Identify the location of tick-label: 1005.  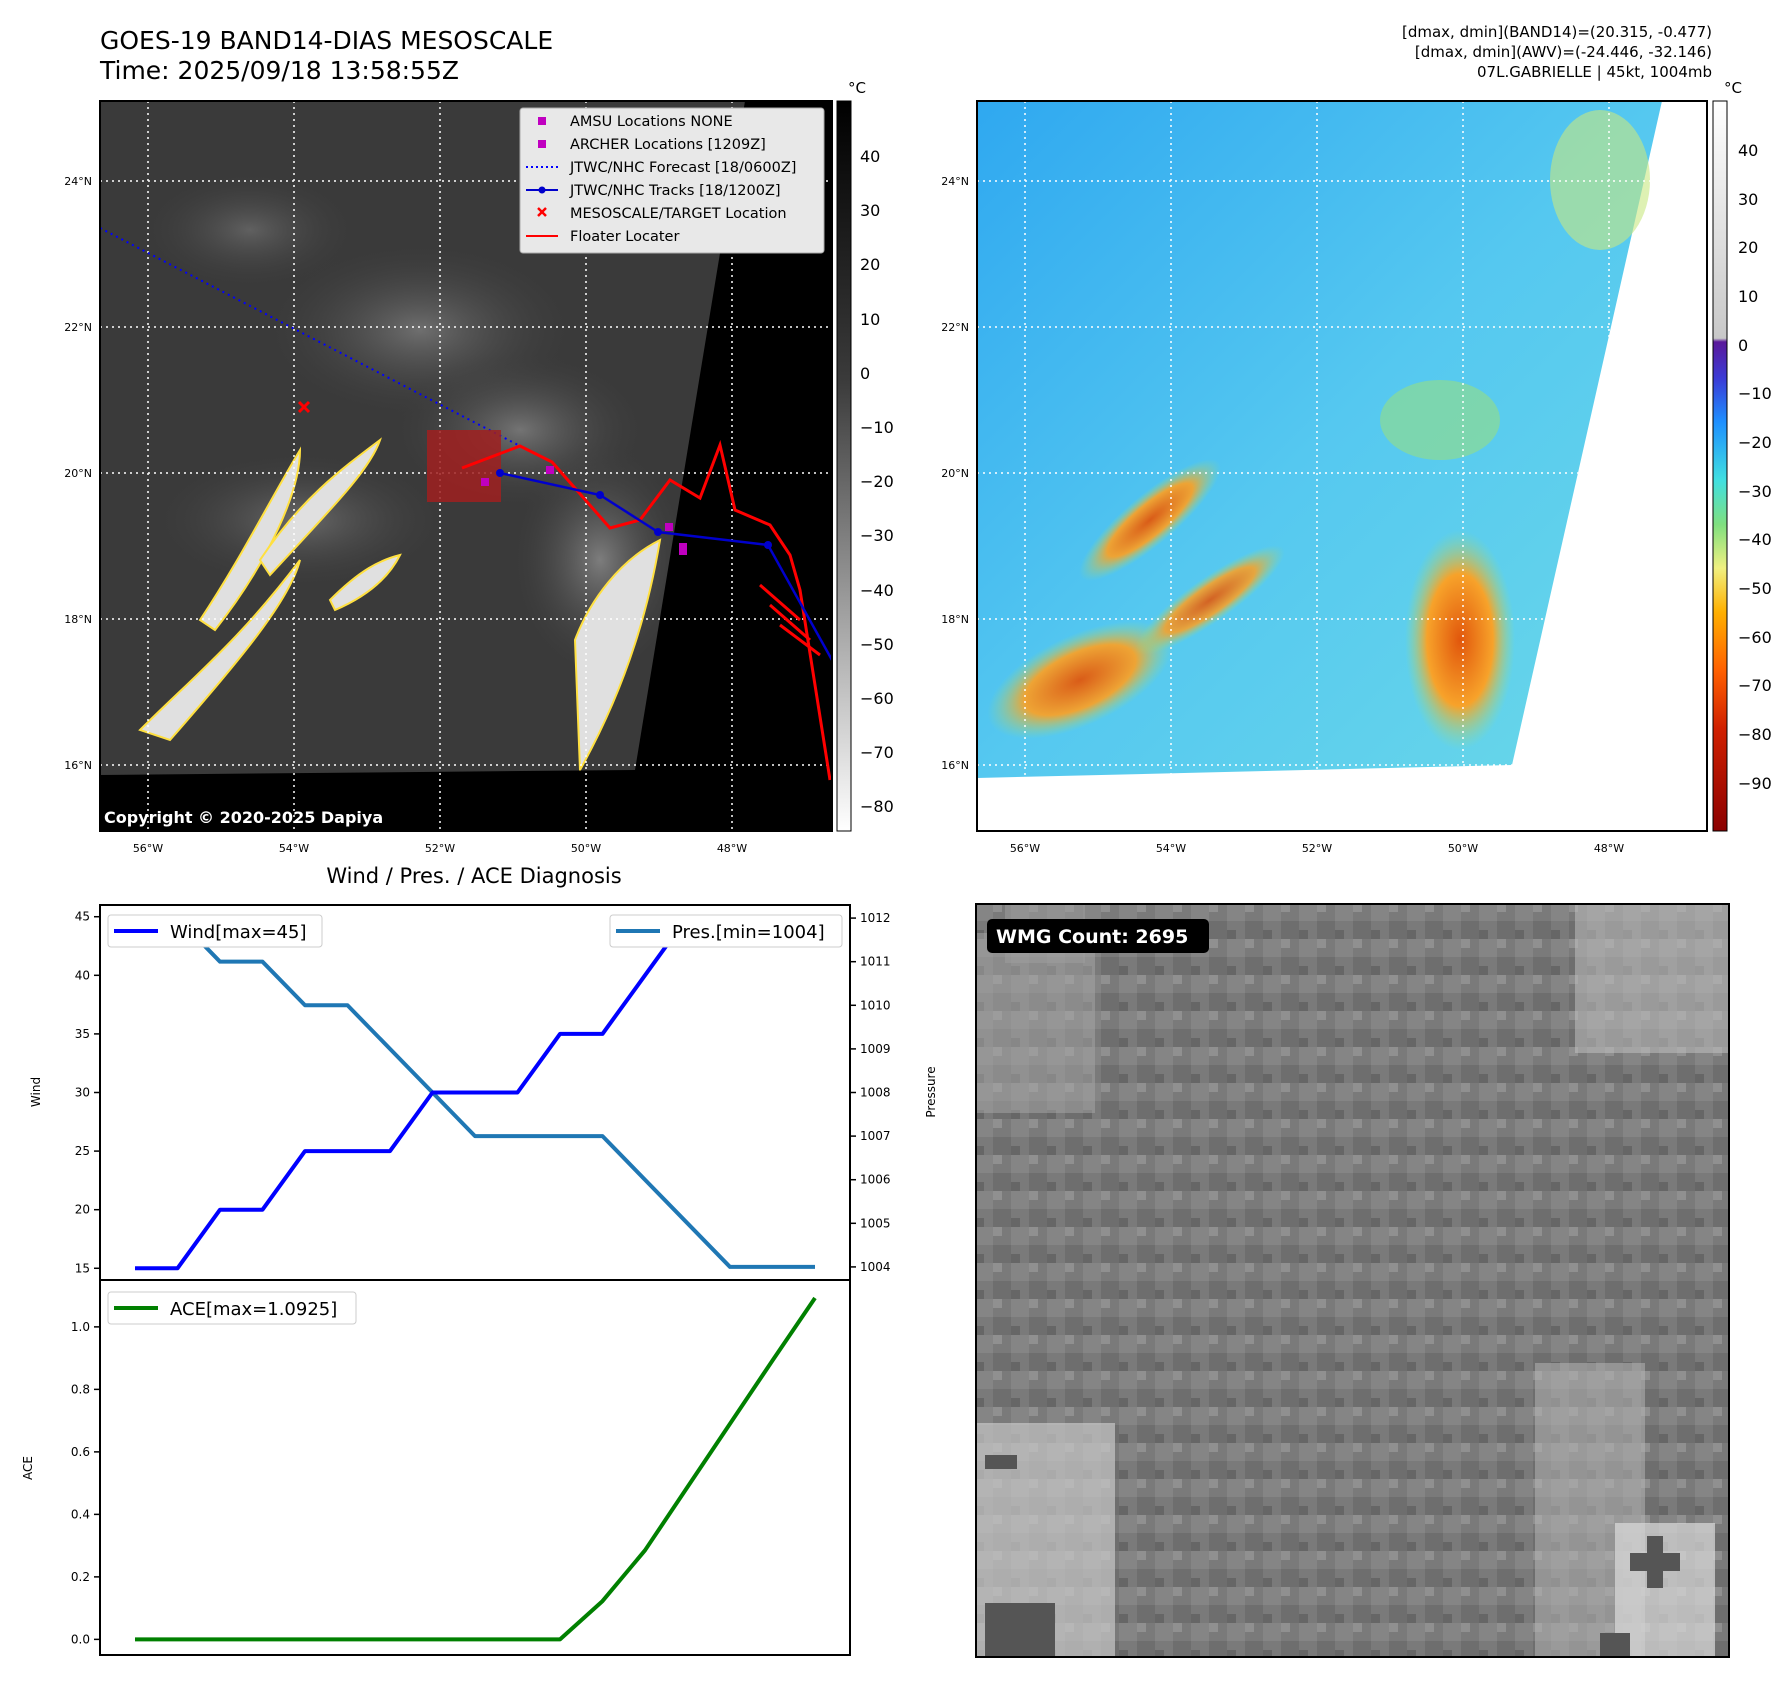
(875, 1223).